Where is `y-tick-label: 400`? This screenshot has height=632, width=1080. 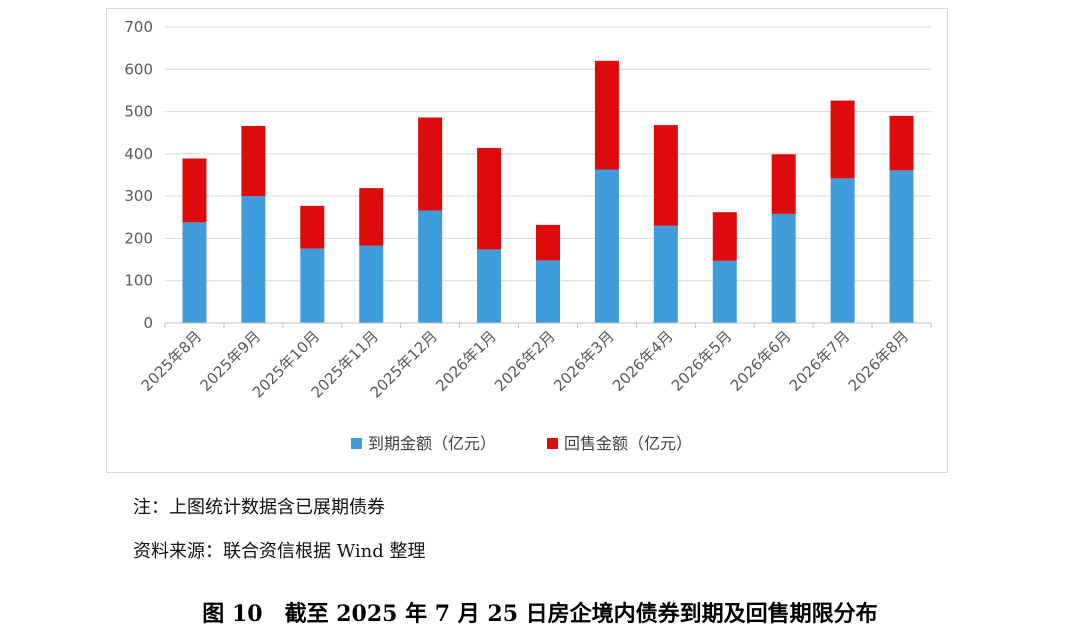
y-tick-label: 400 is located at coordinates (138, 154).